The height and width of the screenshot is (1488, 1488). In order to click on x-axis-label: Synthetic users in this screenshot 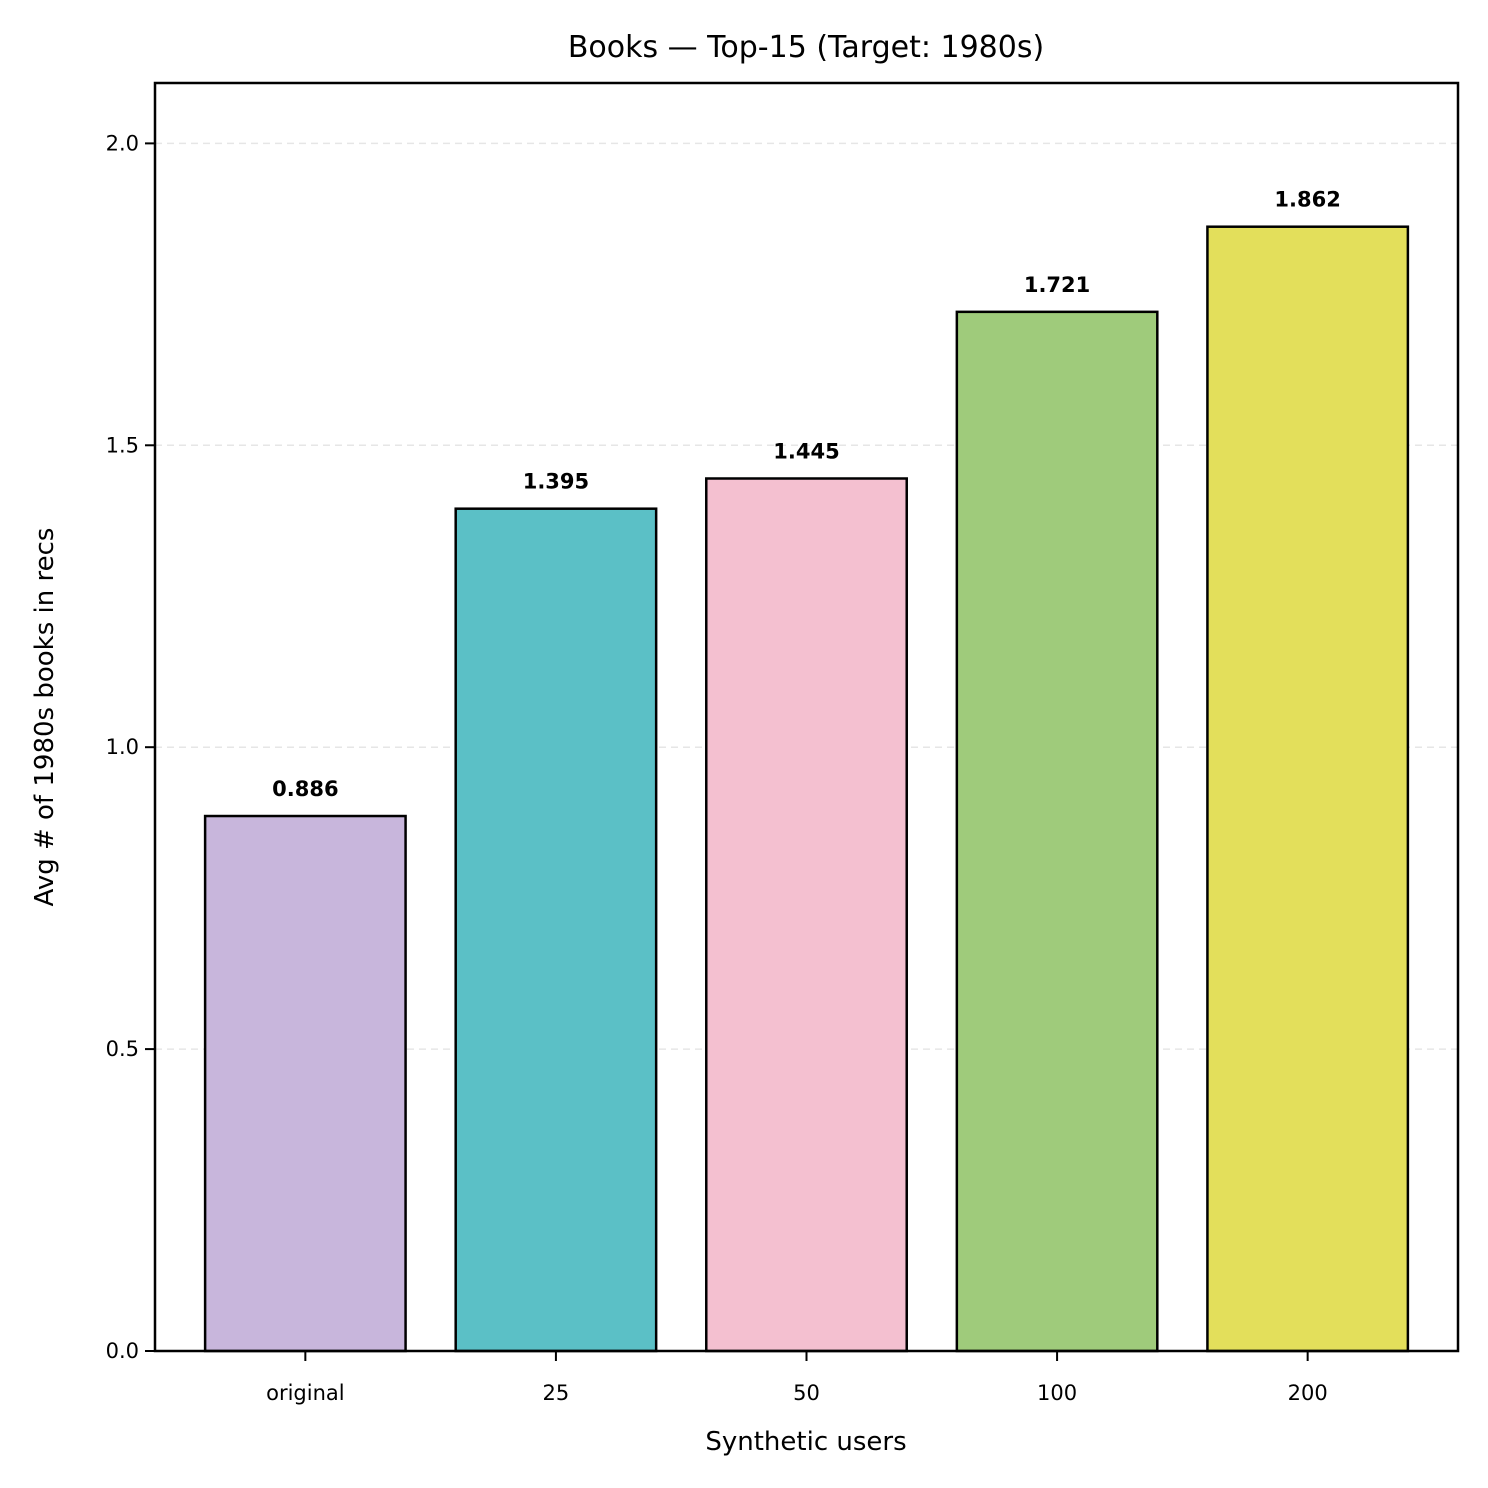, I will do `click(805, 1442)`.